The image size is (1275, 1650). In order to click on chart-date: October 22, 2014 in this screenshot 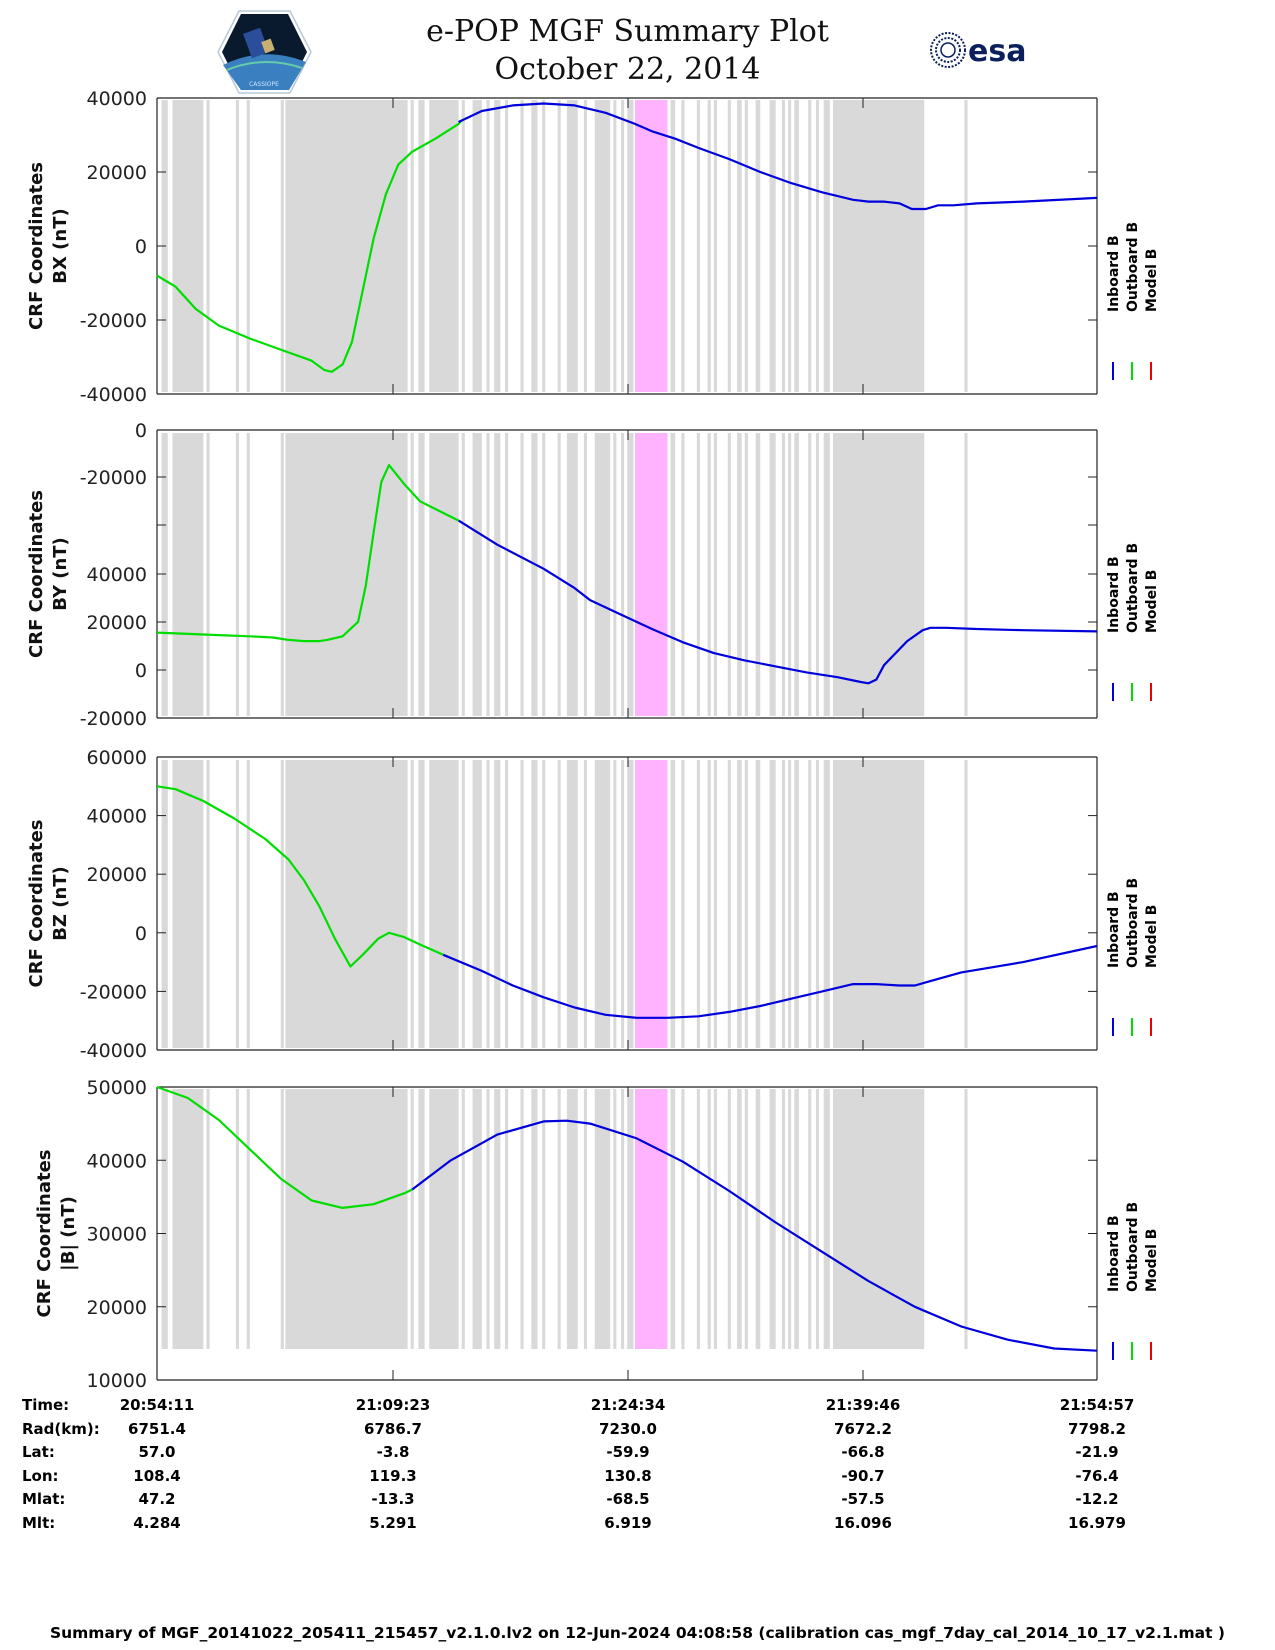, I will do `click(627, 69)`.